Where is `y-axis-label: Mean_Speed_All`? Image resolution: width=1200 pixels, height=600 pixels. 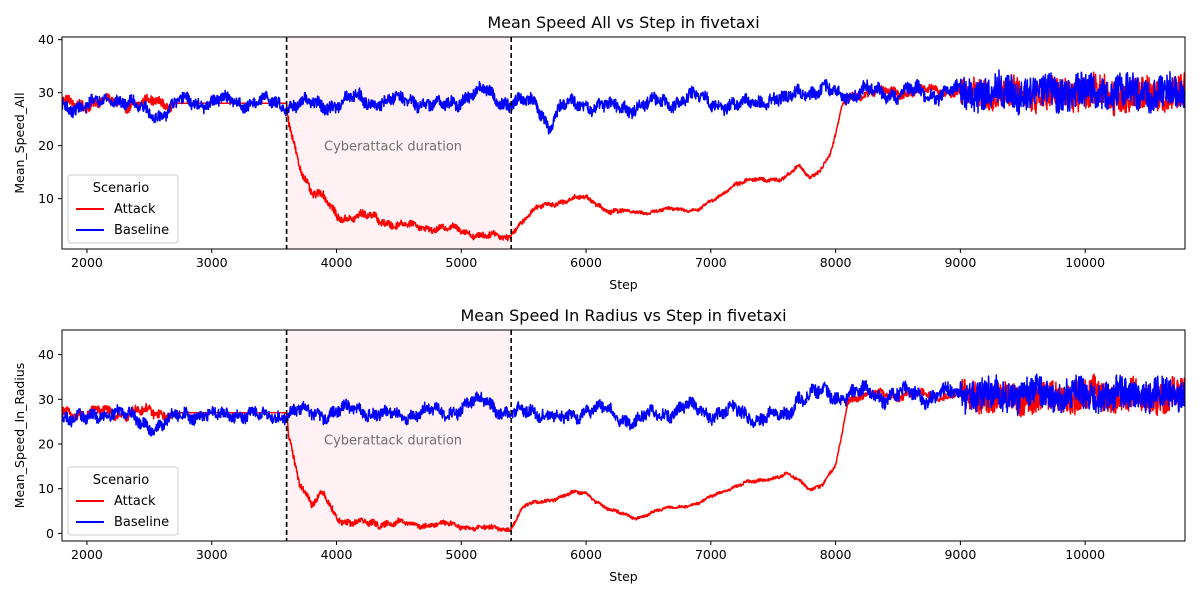 y-axis-label: Mean_Speed_All is located at coordinates (19, 142).